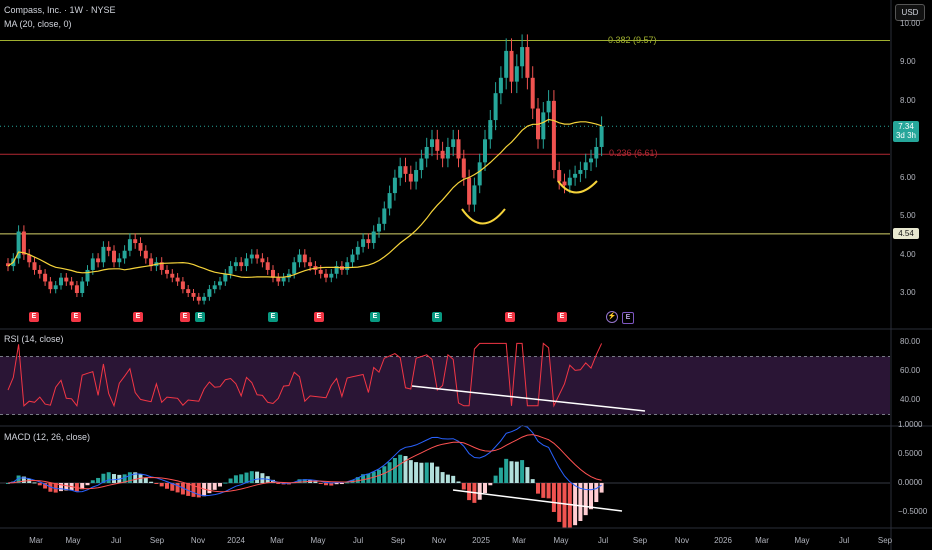 This screenshot has width=932, height=550. Describe the element at coordinates (908, 177) in the screenshot. I see `price-tick-label: 6.00` at that location.